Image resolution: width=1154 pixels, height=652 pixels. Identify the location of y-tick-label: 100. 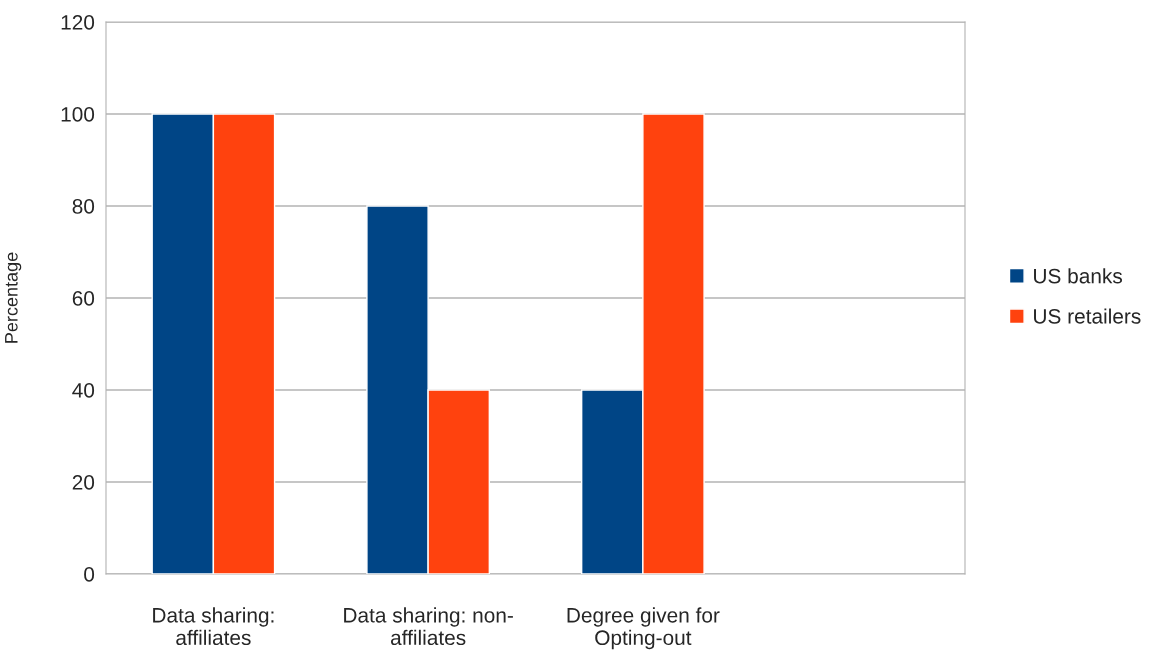
(78, 114).